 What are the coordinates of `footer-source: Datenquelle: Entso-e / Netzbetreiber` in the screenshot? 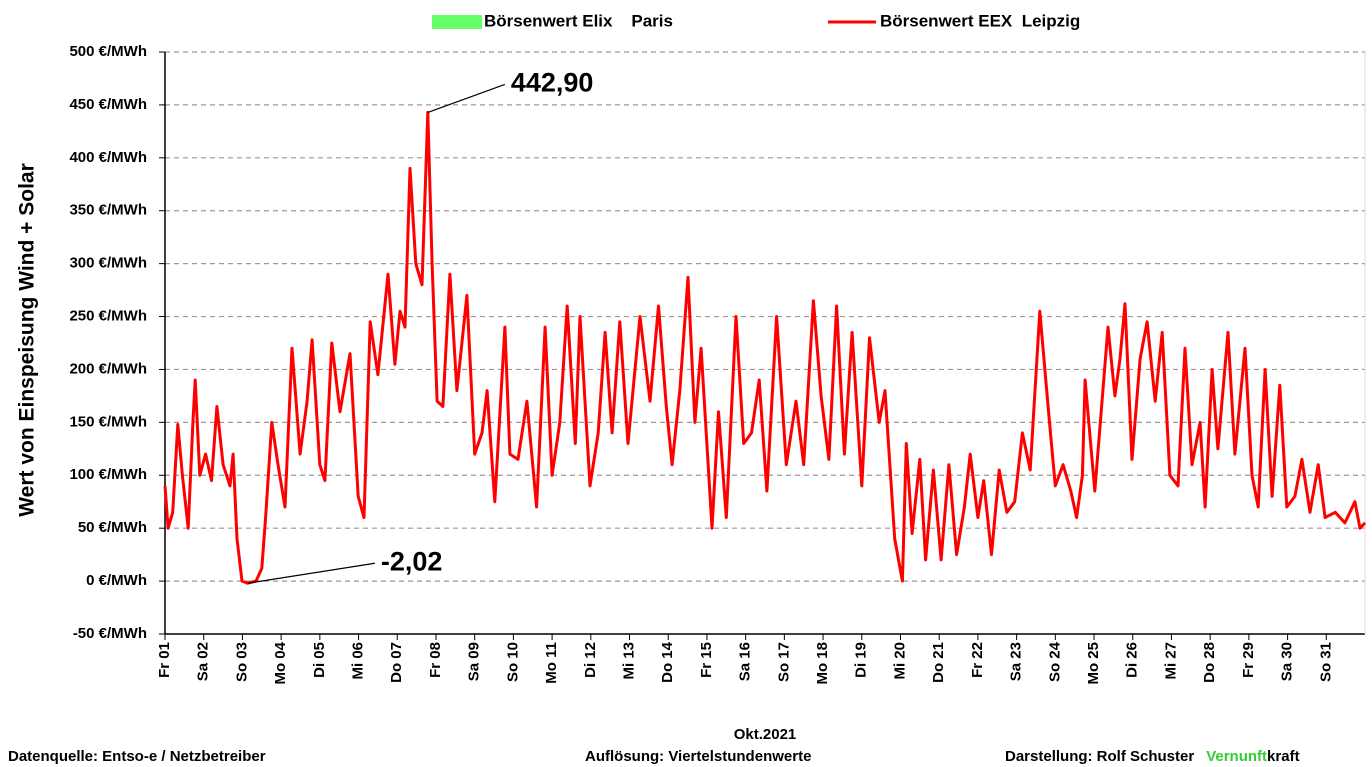 It's located at (137, 756).